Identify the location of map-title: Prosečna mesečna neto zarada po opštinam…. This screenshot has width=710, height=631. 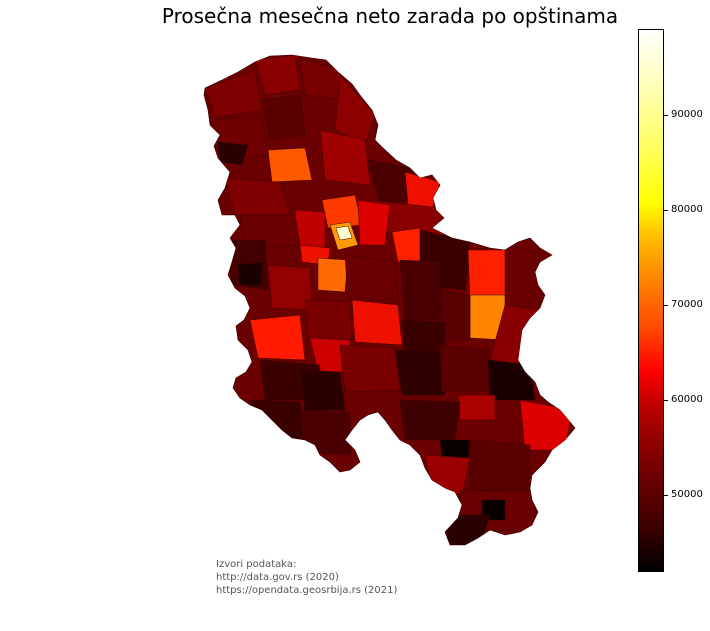
(390, 16).